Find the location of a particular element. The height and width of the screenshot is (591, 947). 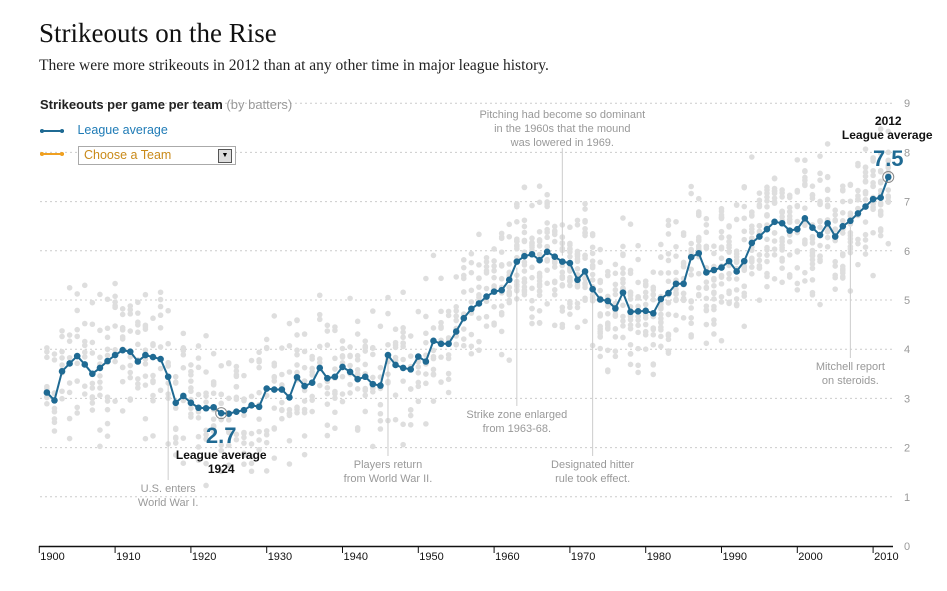

legend-league-average: League average is located at coordinates (104, 130).